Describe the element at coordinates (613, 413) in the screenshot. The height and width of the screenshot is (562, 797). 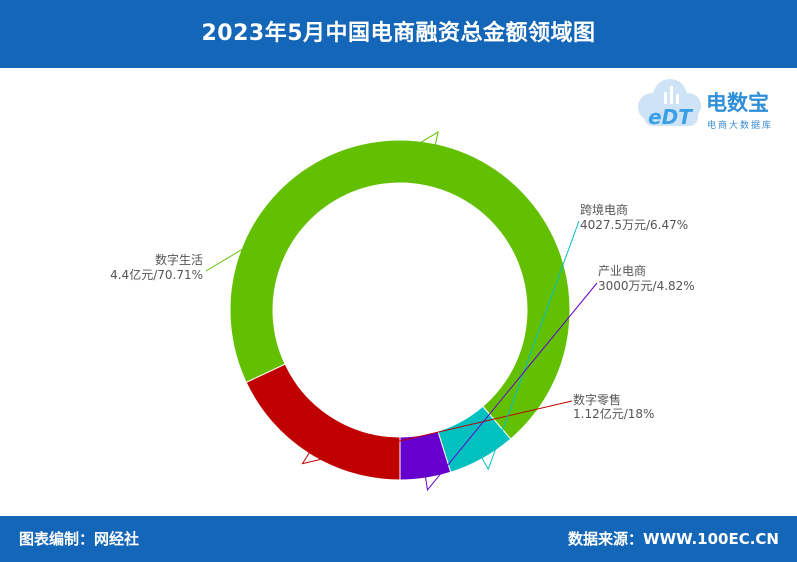
I see `label-value-retail: 1.12亿元/18%` at that location.